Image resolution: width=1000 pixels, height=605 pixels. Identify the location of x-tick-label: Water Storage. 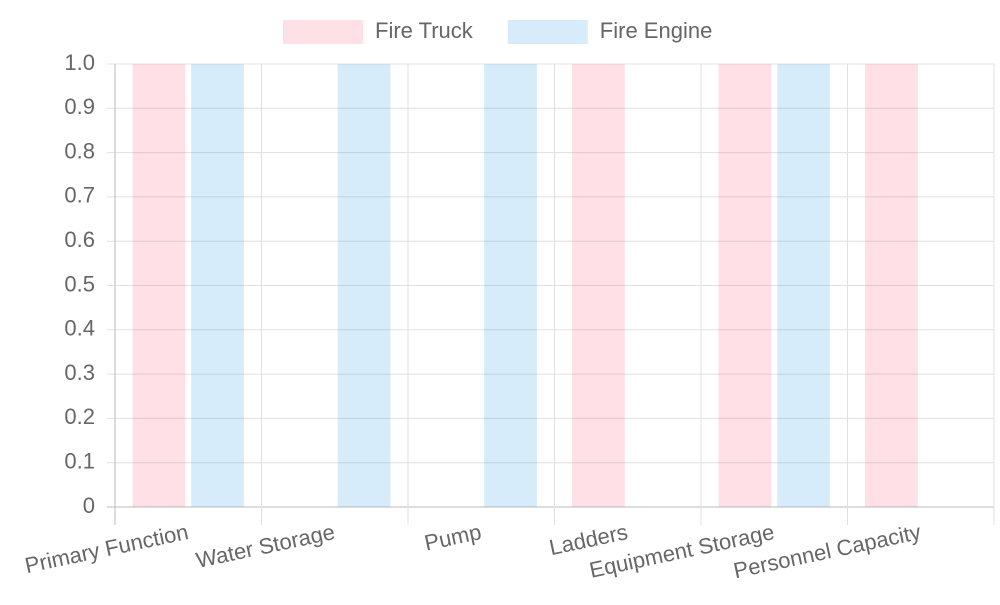
(265, 546).